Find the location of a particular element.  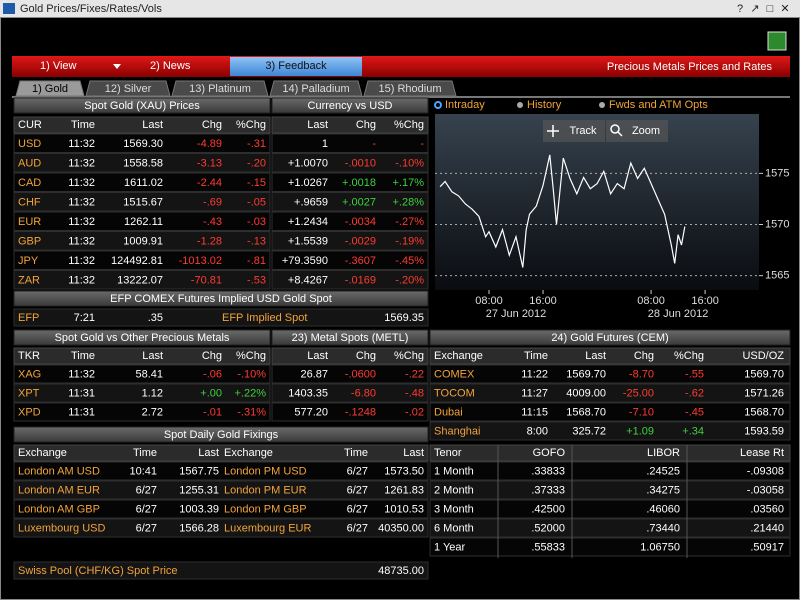

table-cell: 1569.35 is located at coordinates (404, 318).